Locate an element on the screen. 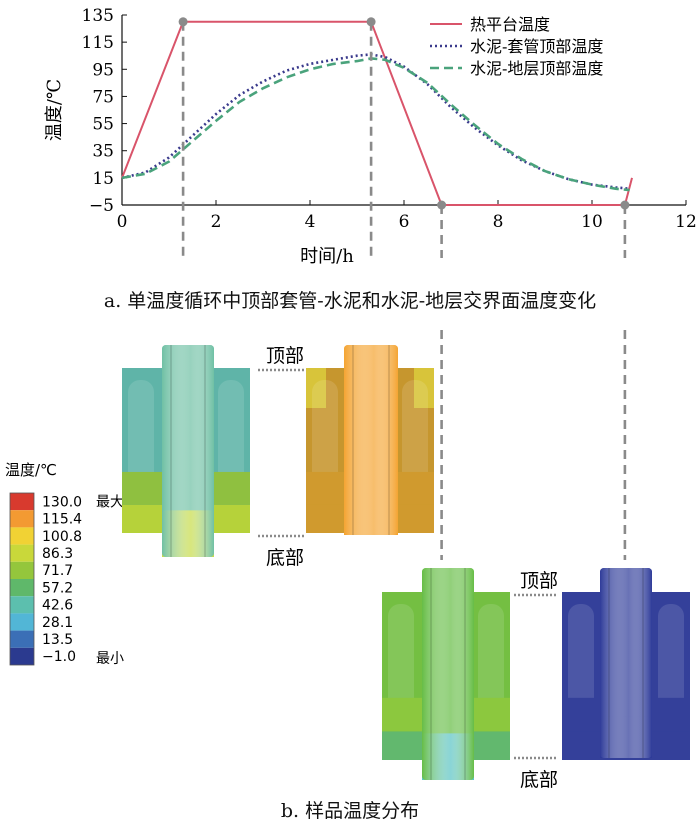 The width and height of the screenshot is (700, 832). x-tick-label: 2 is located at coordinates (216, 222).